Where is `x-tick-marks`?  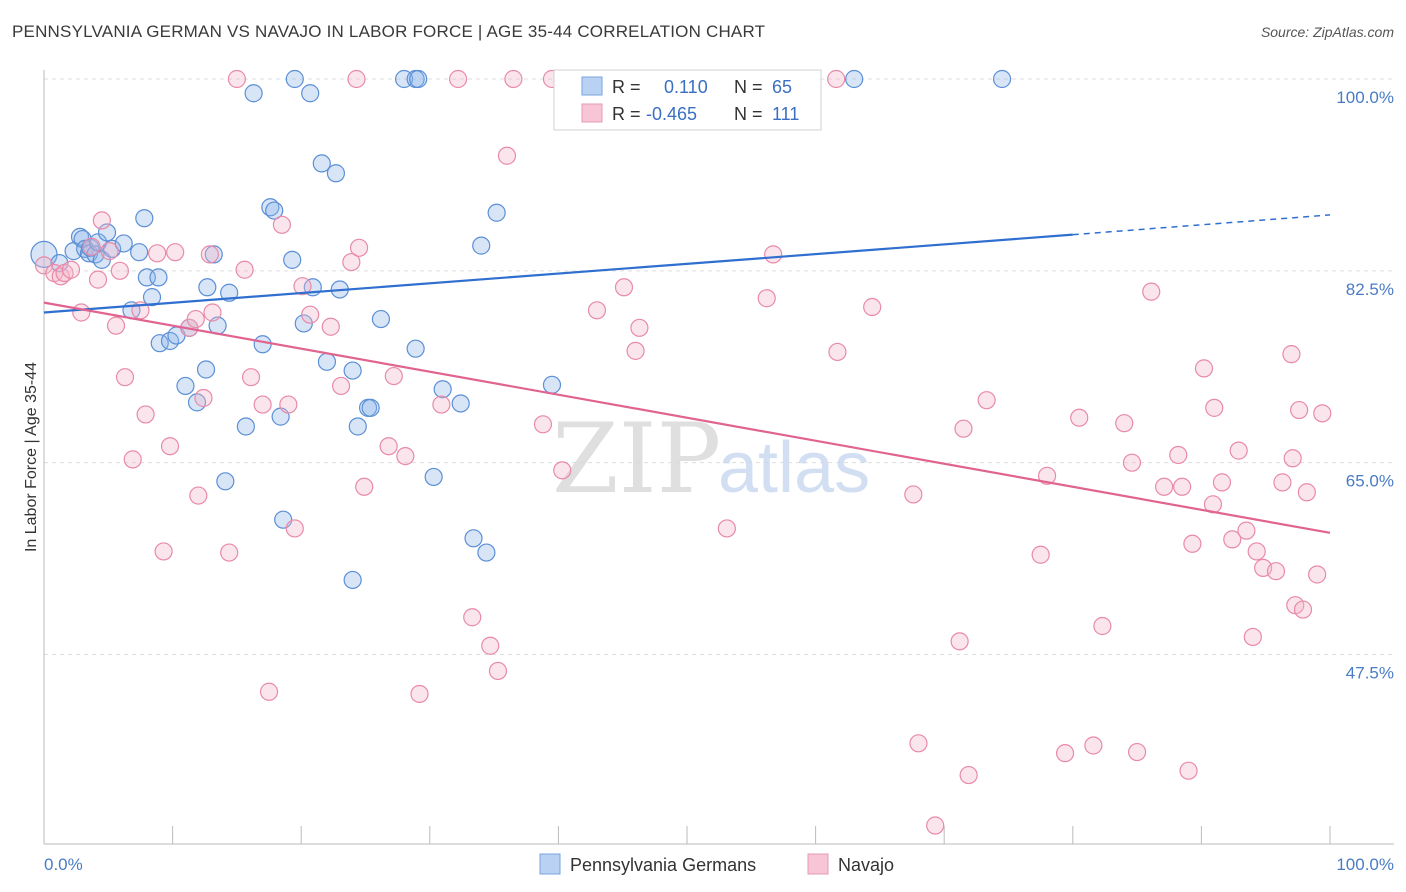 x-tick-marks is located at coordinates (687, 835).